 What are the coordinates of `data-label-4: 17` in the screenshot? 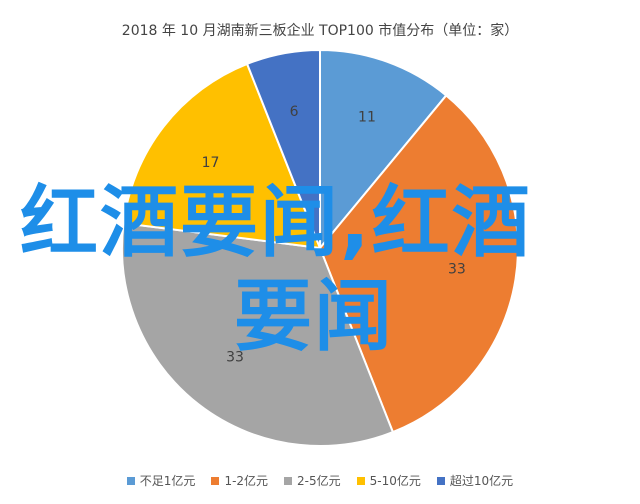 It's located at (211, 163).